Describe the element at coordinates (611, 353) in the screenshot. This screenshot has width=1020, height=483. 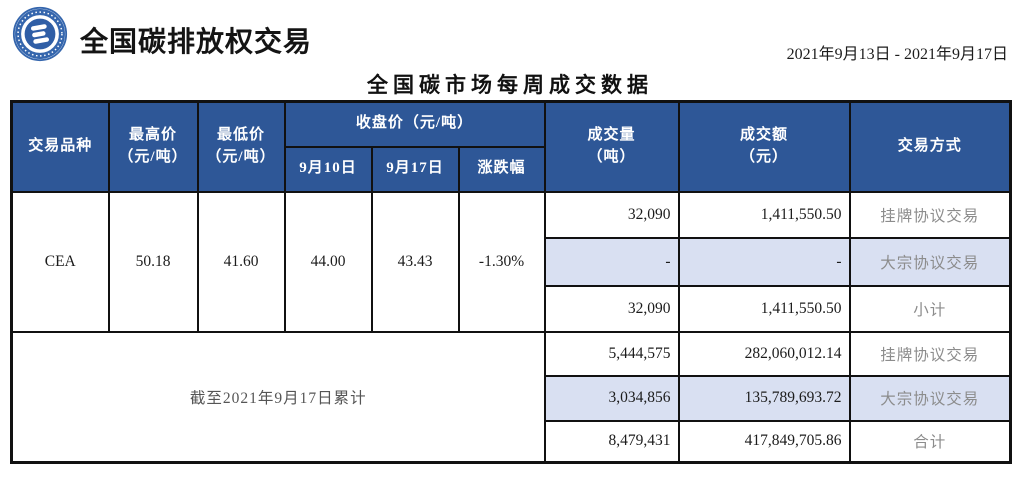
I see `cumulative-listed-volume-cell: 5,444,575` at that location.